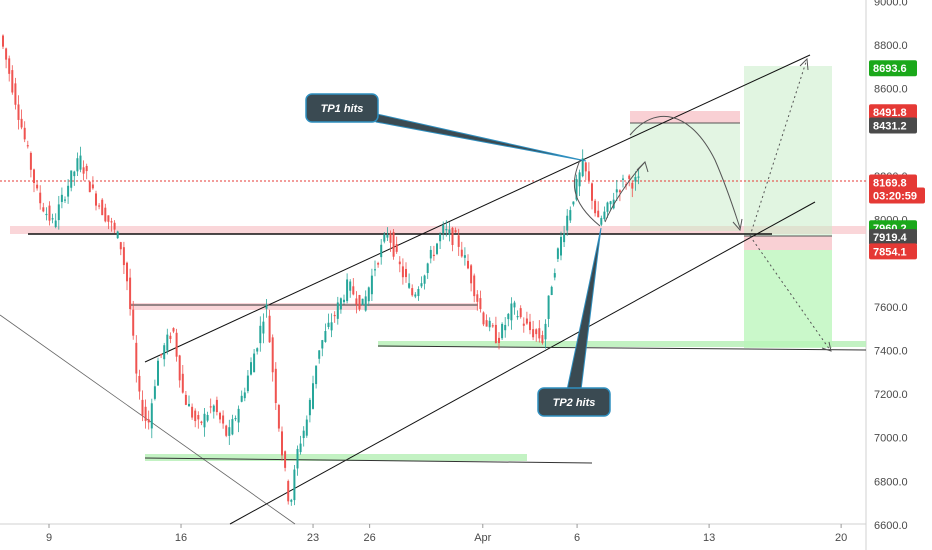 The height and width of the screenshot is (550, 932). What do you see at coordinates (446, 534) in the screenshot?
I see `time-axis: 9 16 23 26 Apr 6 13 20` at bounding box center [446, 534].